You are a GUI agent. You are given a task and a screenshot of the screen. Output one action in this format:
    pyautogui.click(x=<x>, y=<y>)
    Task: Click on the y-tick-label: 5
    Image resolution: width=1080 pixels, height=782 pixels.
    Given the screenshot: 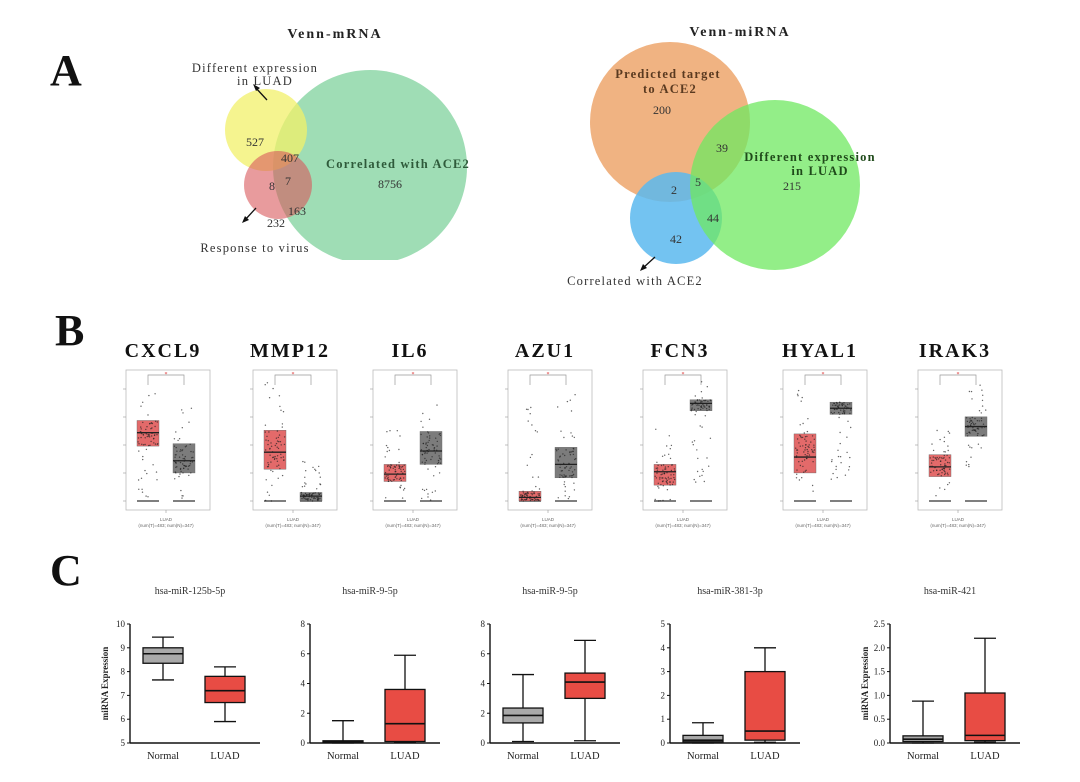 What is the action you would take?
    pyautogui.click(x=663, y=624)
    